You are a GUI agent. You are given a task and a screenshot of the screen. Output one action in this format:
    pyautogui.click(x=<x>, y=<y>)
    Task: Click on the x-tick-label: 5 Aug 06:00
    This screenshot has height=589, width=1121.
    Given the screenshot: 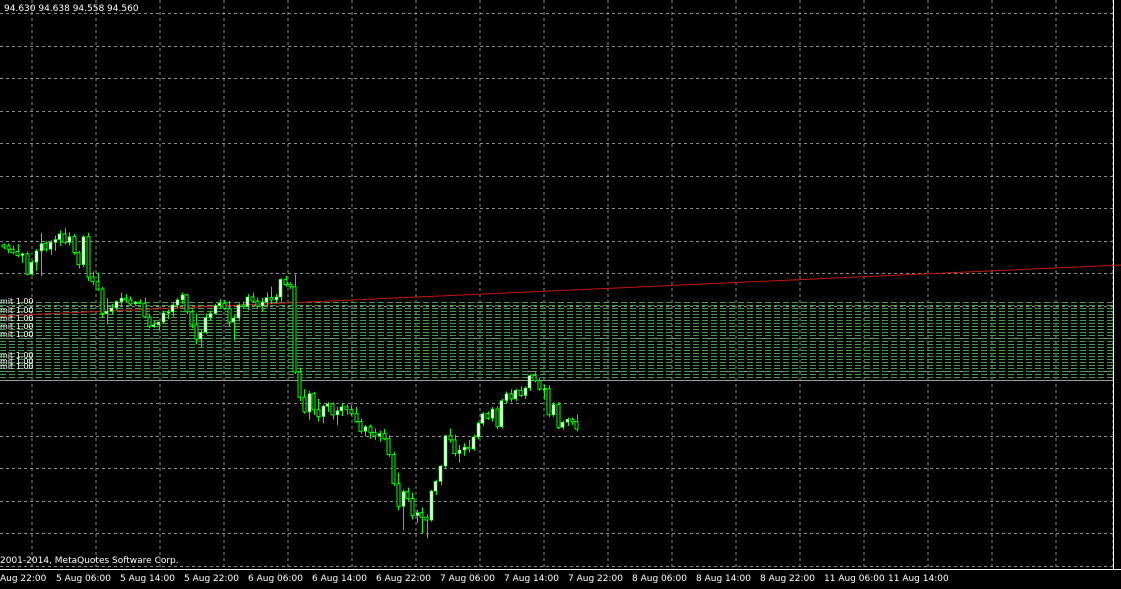 What is the action you would take?
    pyautogui.click(x=83, y=579)
    